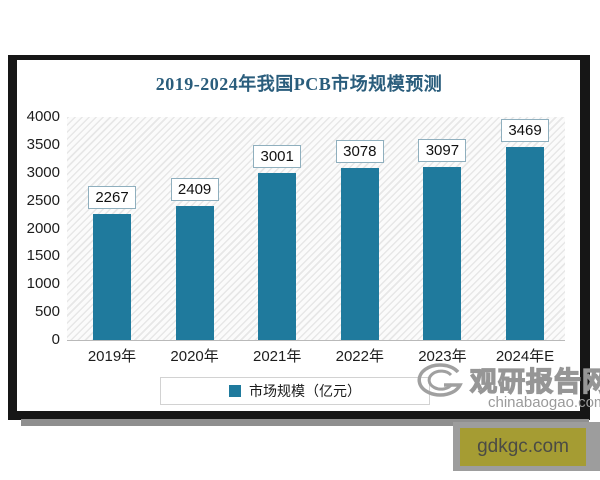 This screenshot has height=480, width=600. What do you see at coordinates (112, 197) in the screenshot?
I see `bar-value-label: 2267` at bounding box center [112, 197].